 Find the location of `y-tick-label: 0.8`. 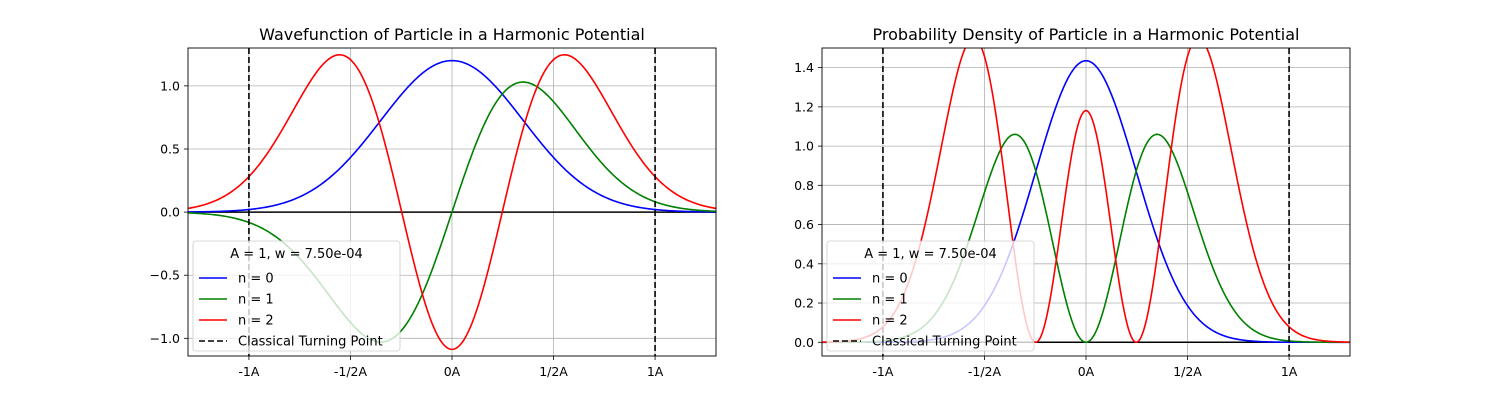

y-tick-label: 0.8 is located at coordinates (804, 185).